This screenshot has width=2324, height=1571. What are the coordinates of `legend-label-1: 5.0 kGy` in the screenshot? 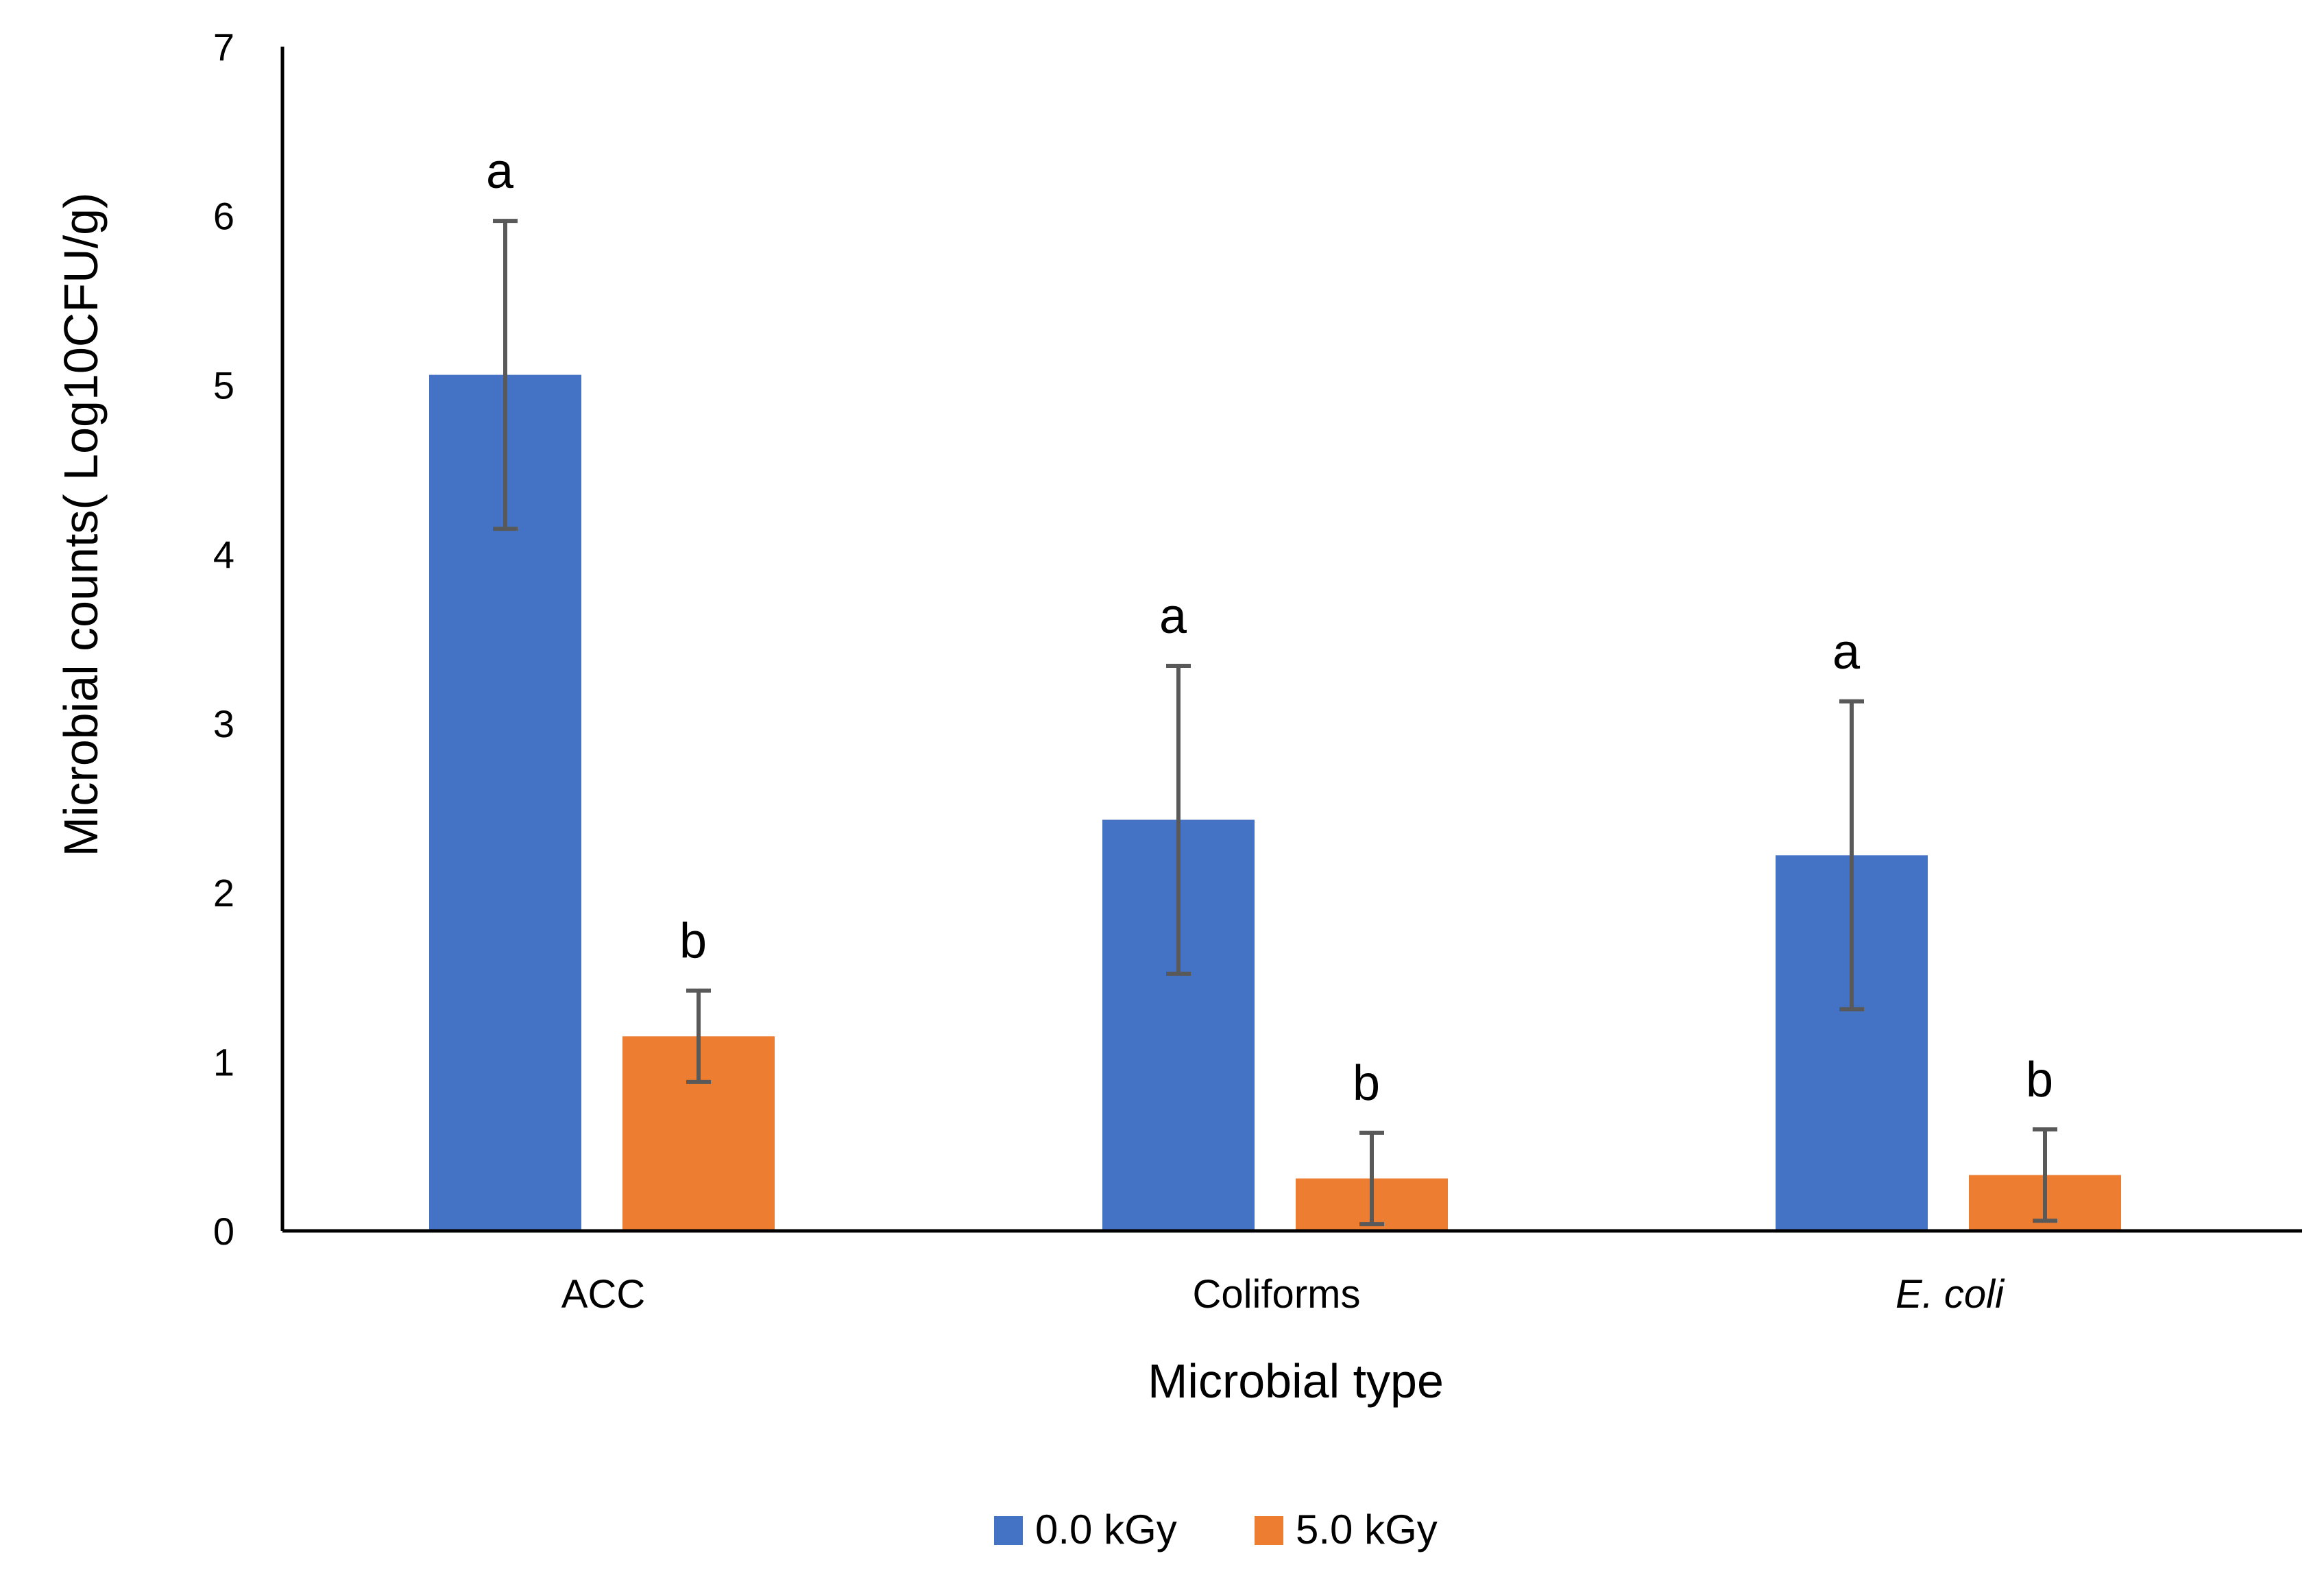 It's located at (1367, 1529).